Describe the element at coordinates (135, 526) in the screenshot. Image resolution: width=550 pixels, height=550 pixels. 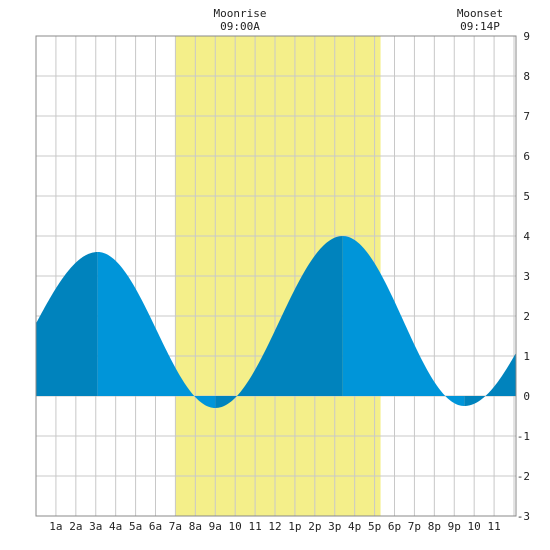
I see `x-tick-label: 5a` at that location.